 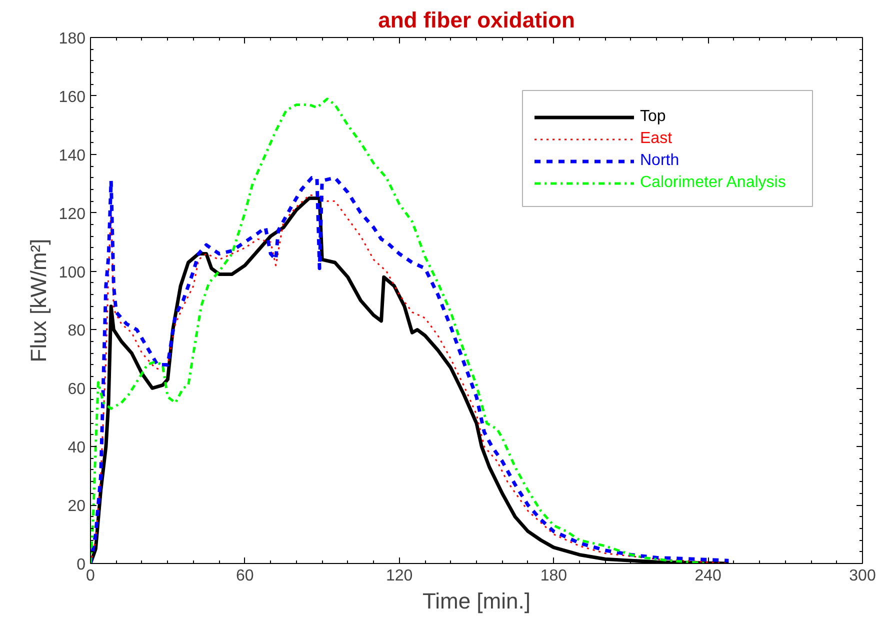 What do you see at coordinates (72, 155) in the screenshot?
I see `y-tick-label: 140` at bounding box center [72, 155].